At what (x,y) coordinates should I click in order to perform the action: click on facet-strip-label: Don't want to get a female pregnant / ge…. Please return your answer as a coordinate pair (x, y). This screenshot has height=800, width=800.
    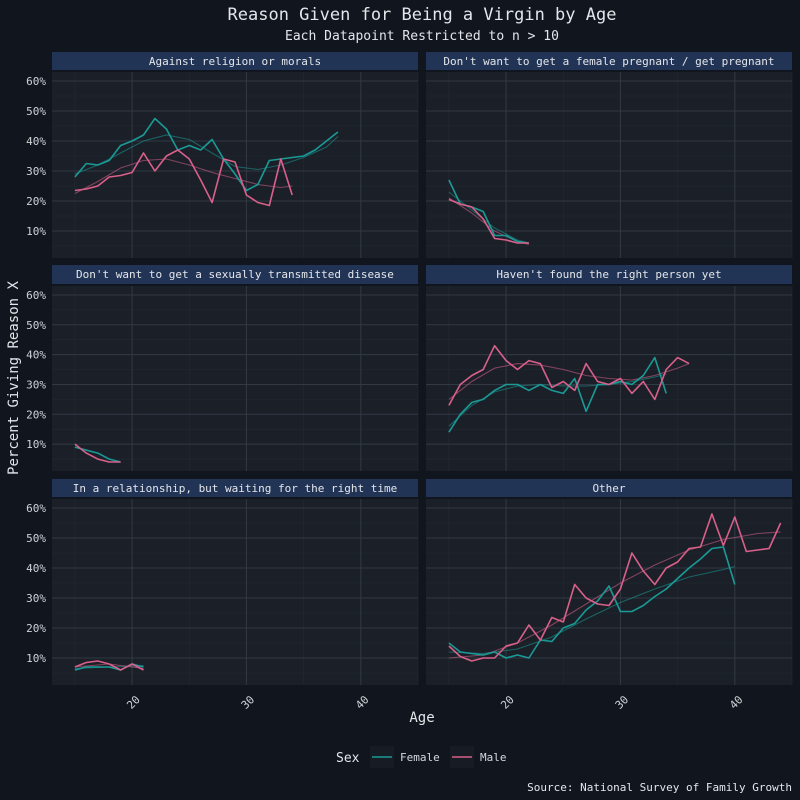
    Looking at the image, I should click on (608, 61).